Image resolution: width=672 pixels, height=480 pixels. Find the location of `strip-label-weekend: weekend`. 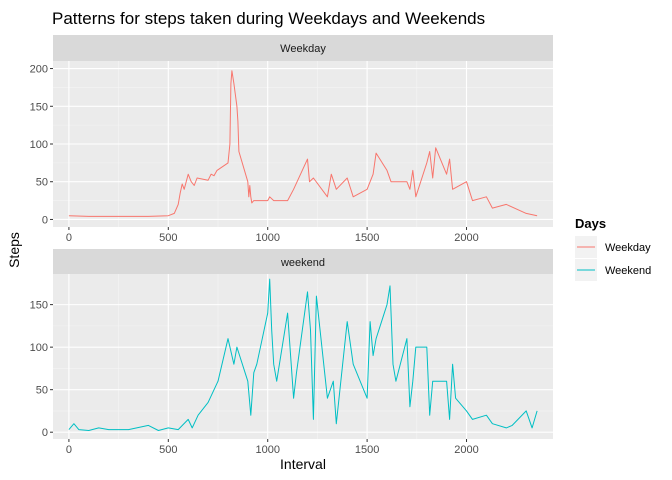

strip-label-weekend: weekend is located at coordinates (302, 263).